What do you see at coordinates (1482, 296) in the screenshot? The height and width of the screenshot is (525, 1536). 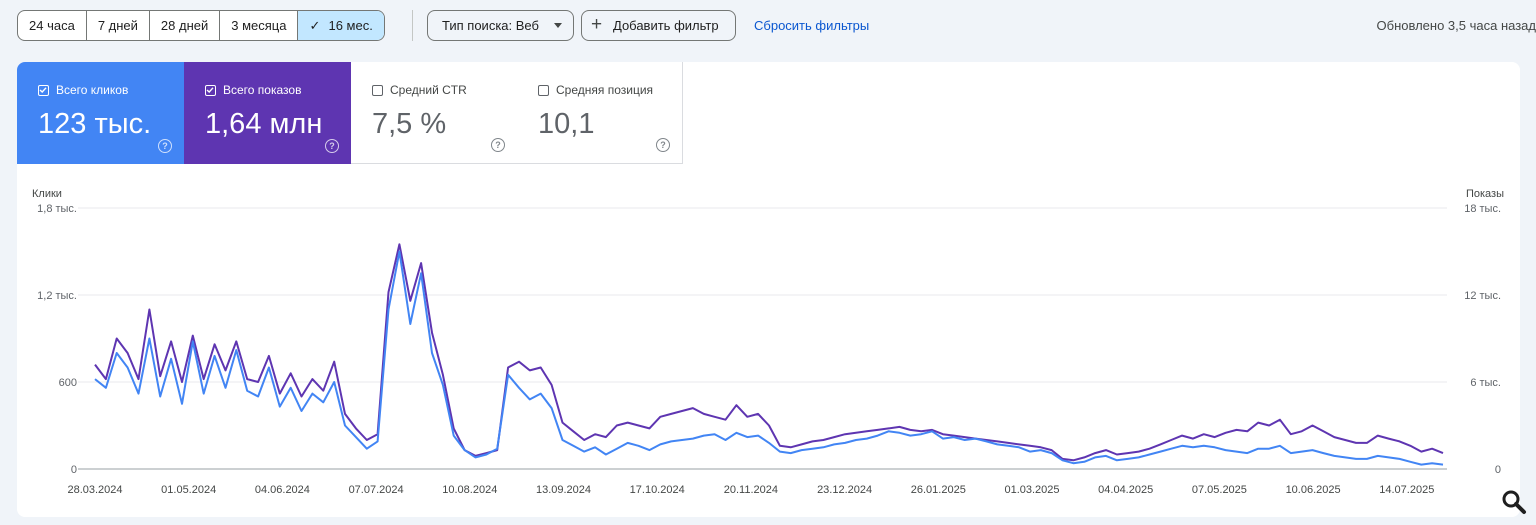 I see `y-right-tick-label: 12 тыс.` at bounding box center [1482, 296].